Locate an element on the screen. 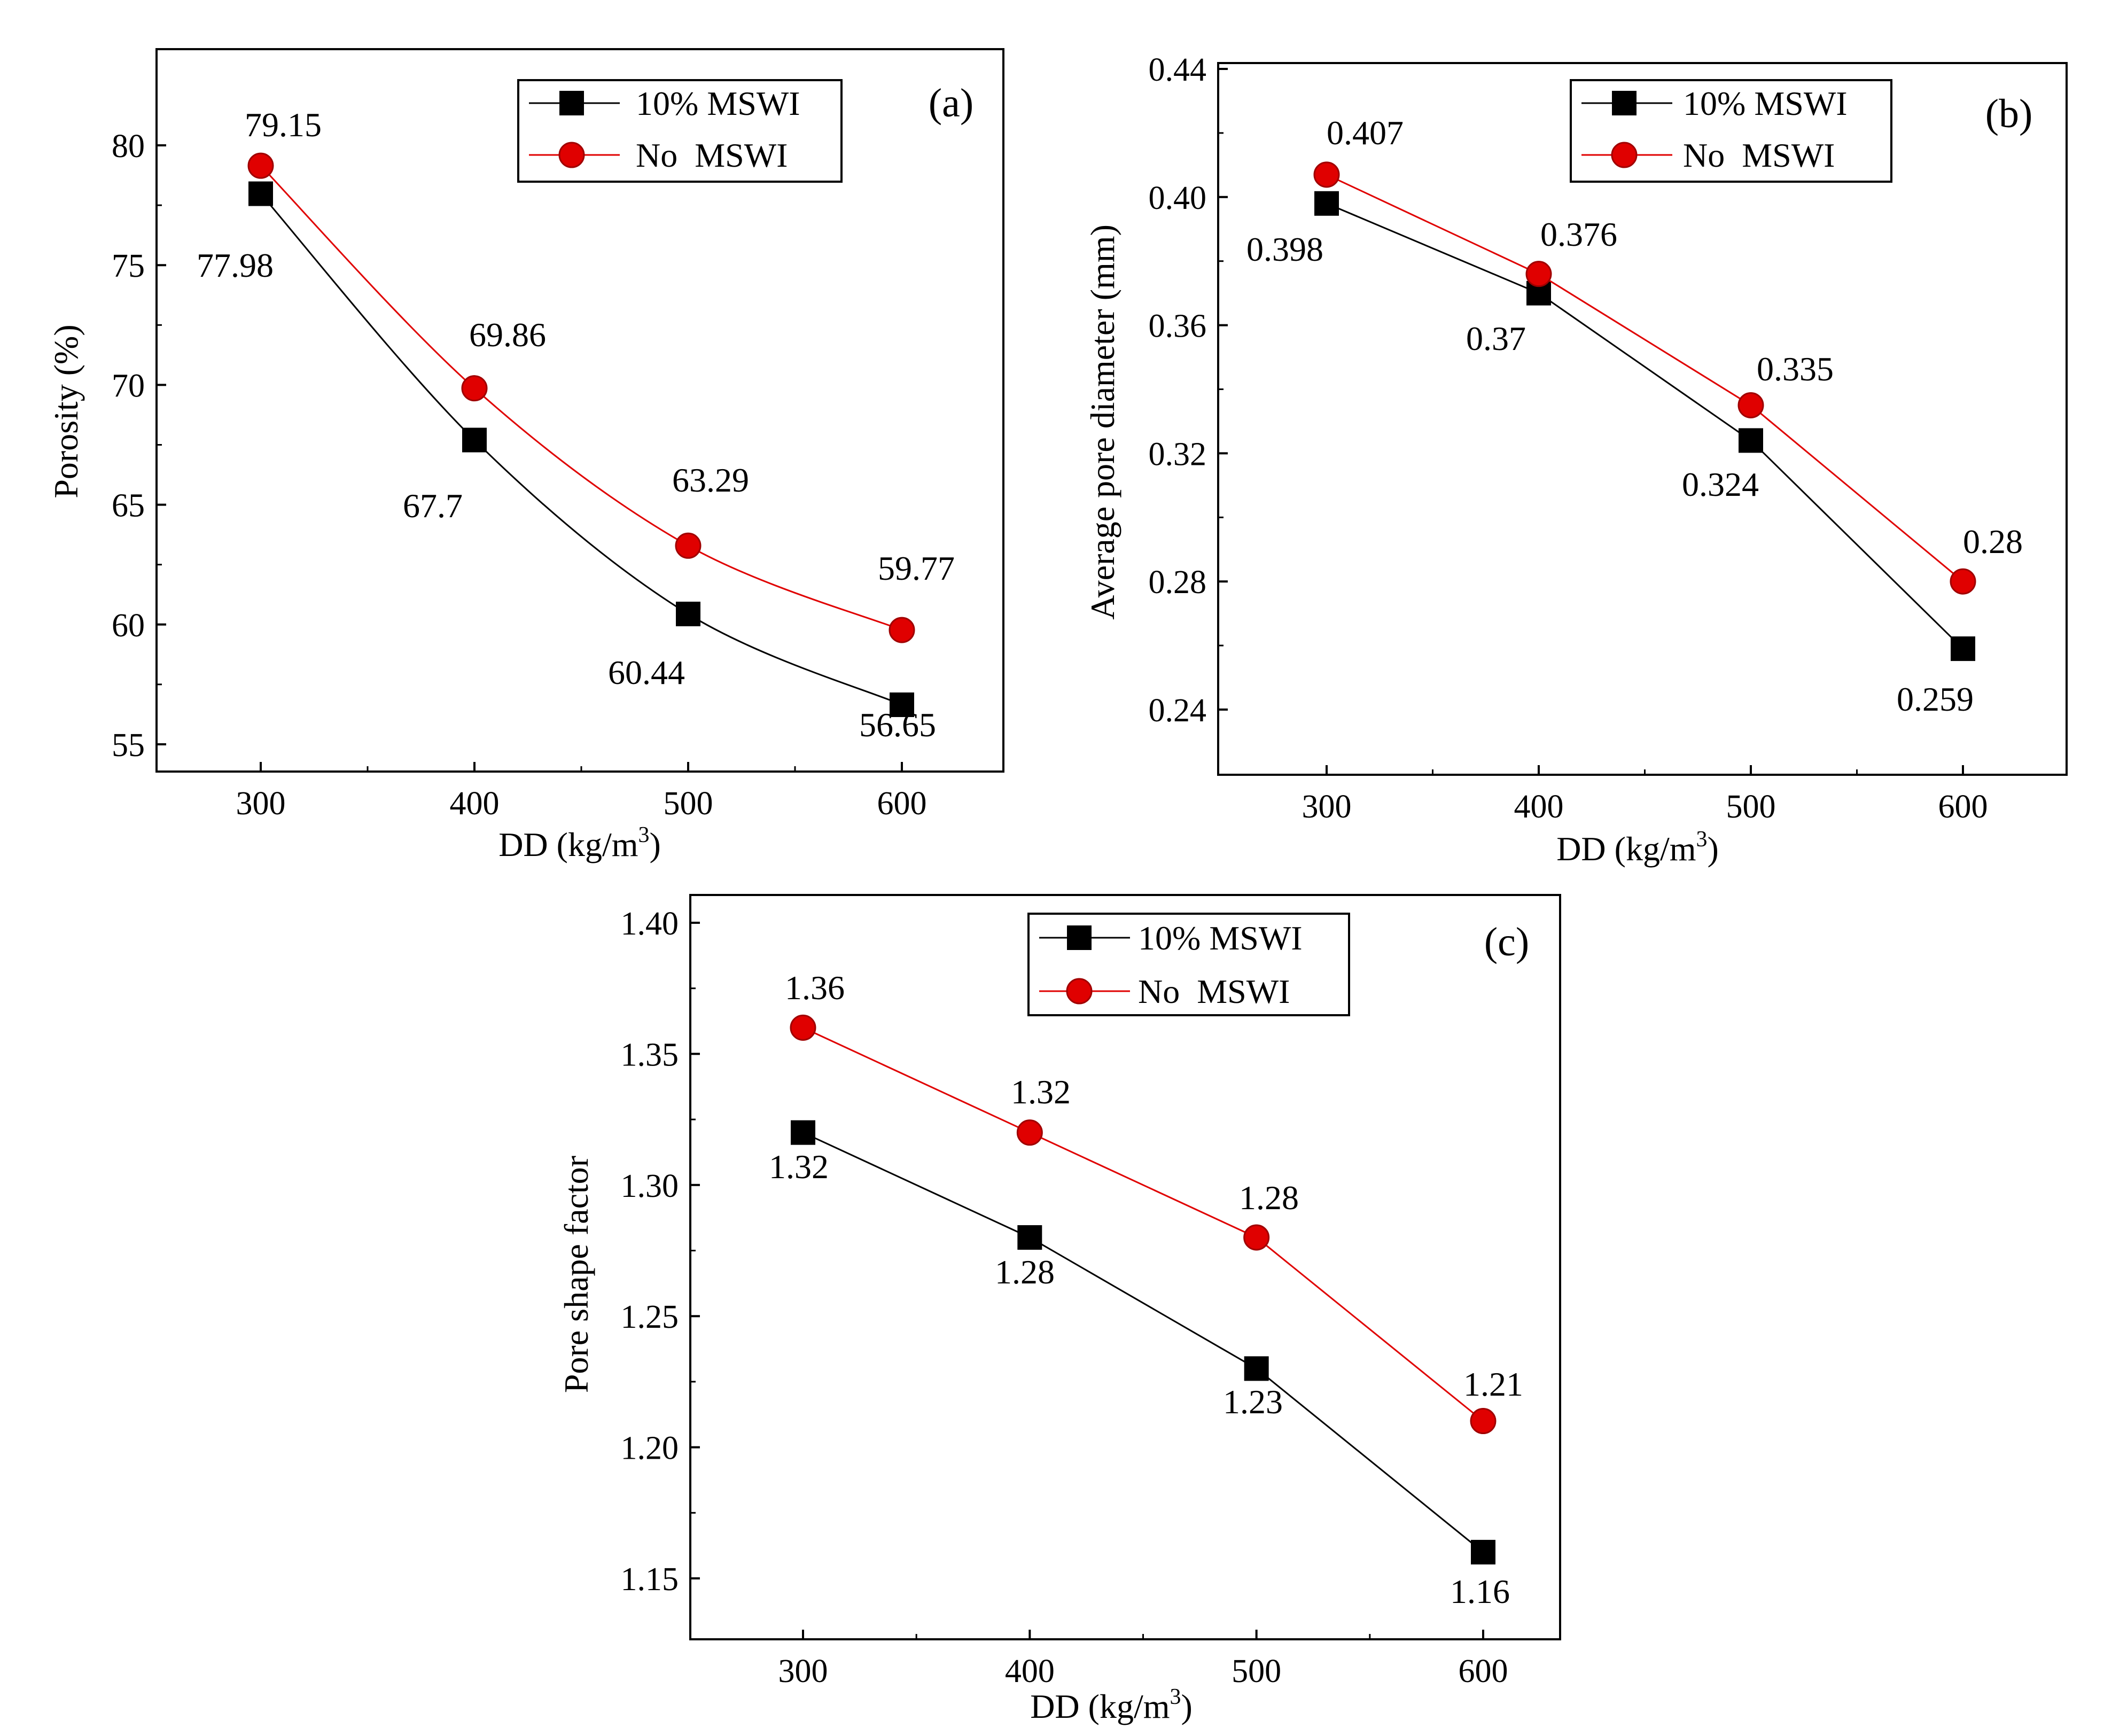 This screenshot has width=2104, height=1736. data-label: 1.16 is located at coordinates (1480, 1591).